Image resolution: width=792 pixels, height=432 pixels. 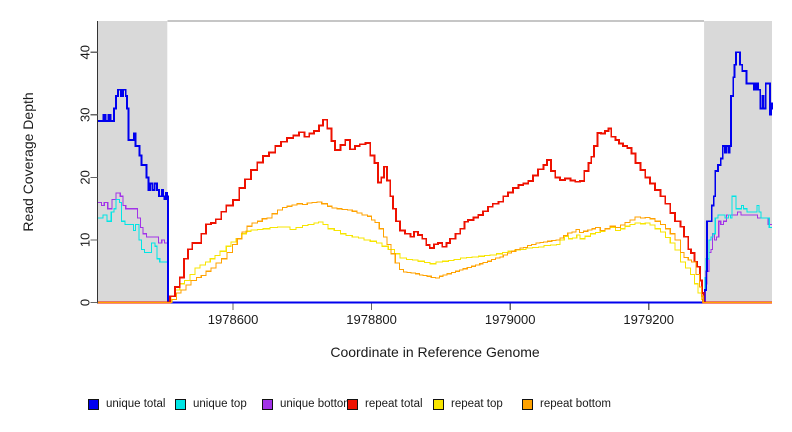 What do you see at coordinates (84, 52) in the screenshot?
I see `y-tick-label: 40` at bounding box center [84, 52].